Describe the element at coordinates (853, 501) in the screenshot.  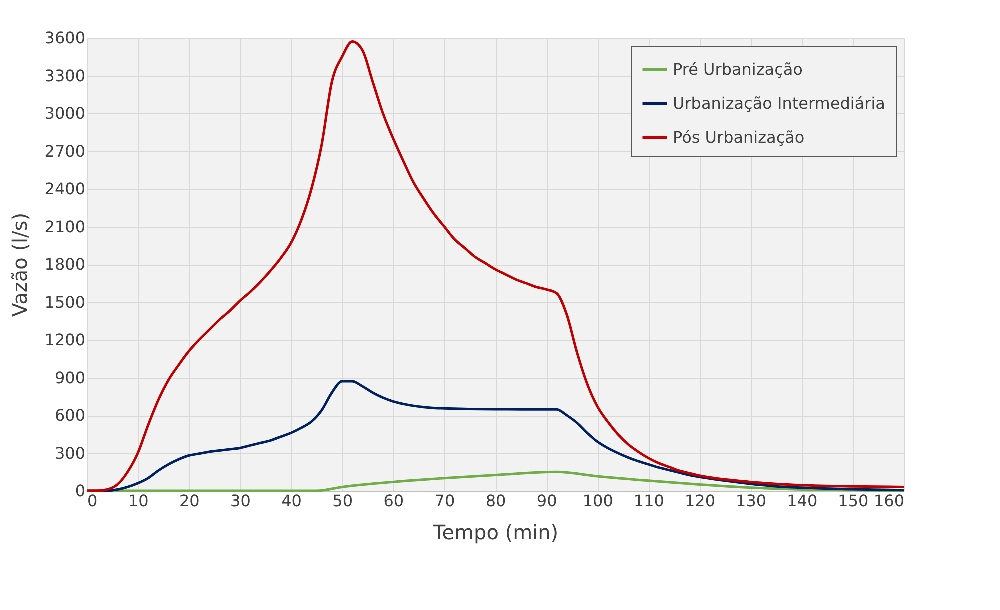
I see `x-tick-label: 150` at that location.